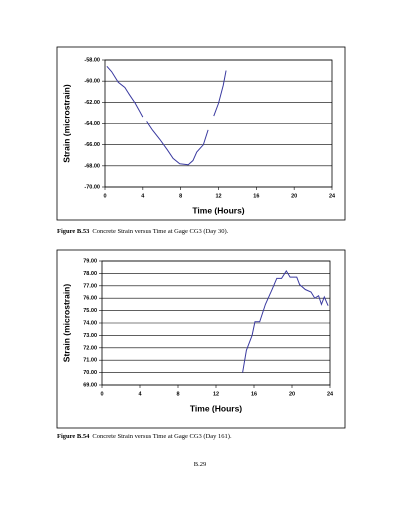 The image size is (400, 516). What do you see at coordinates (92, 187) in the screenshot?
I see `y-tick-label: -70.00` at bounding box center [92, 187].